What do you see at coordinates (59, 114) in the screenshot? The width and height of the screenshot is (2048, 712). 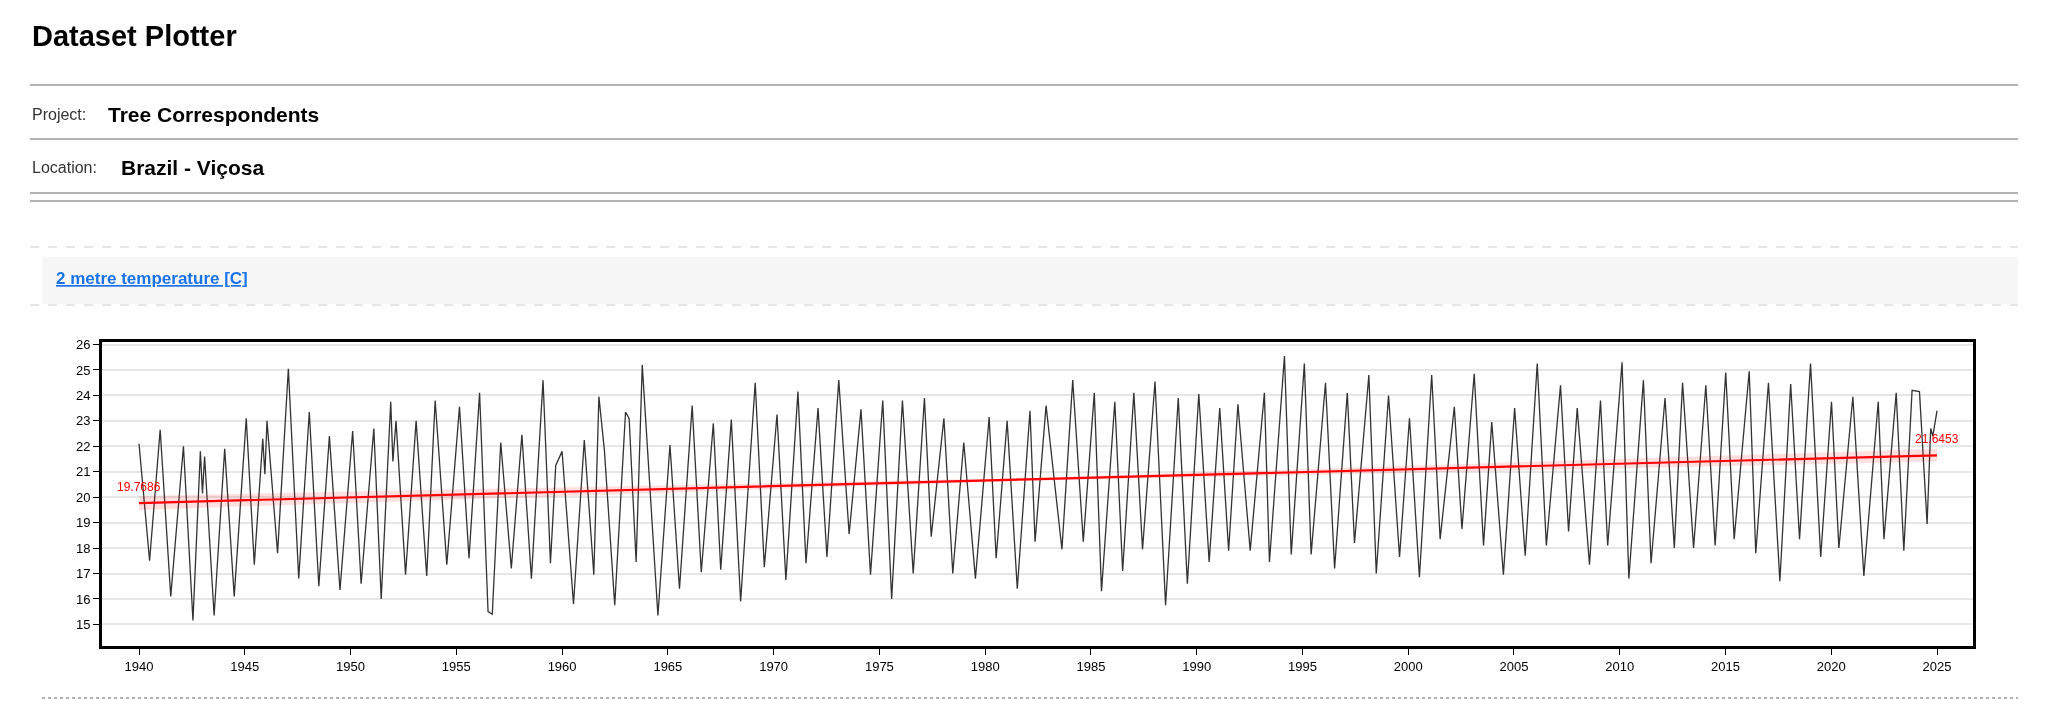 I see `text: Project:` at bounding box center [59, 114].